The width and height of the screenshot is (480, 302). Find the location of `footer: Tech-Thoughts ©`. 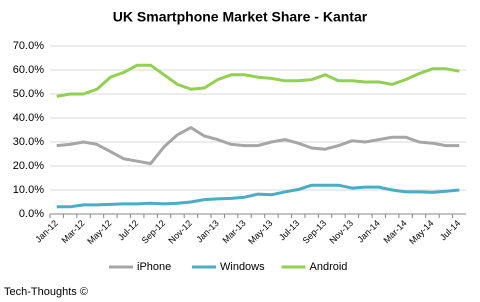

footer: Tech-Thoughts © is located at coordinates (46, 292).